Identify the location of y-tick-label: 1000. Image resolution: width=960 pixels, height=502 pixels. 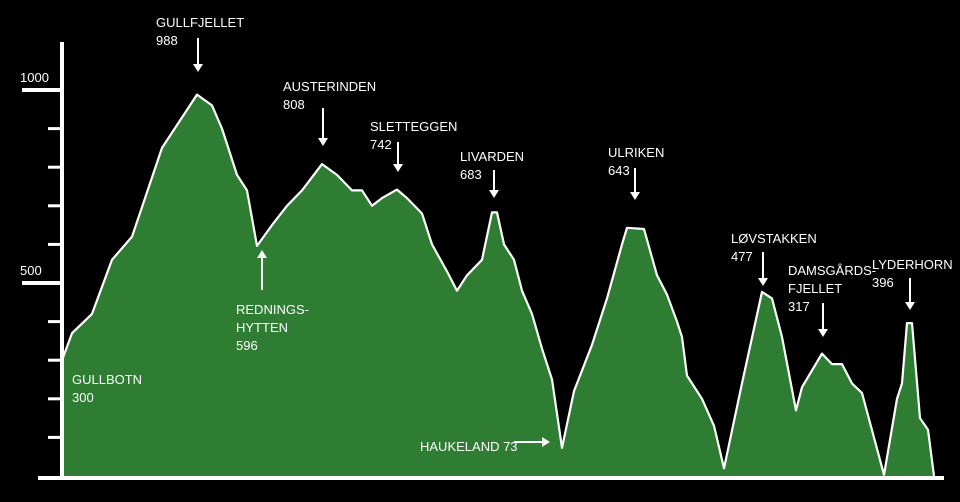
(34, 77).